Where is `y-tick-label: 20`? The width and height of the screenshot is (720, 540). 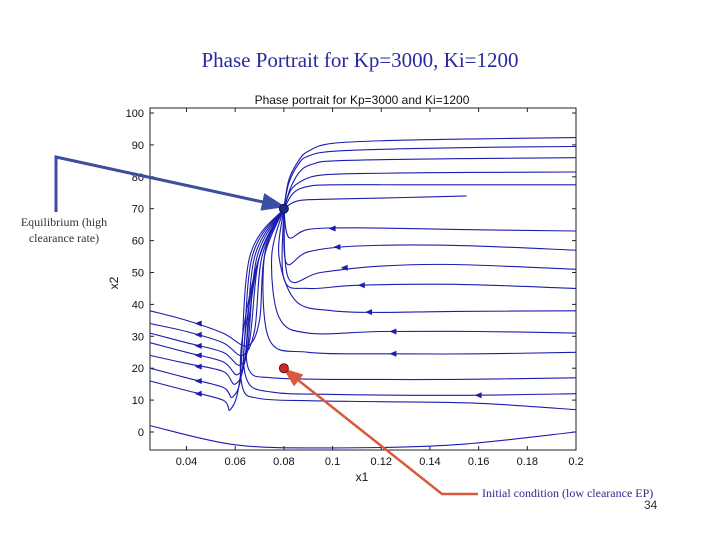 y-tick-label: 20 is located at coordinates (138, 369).